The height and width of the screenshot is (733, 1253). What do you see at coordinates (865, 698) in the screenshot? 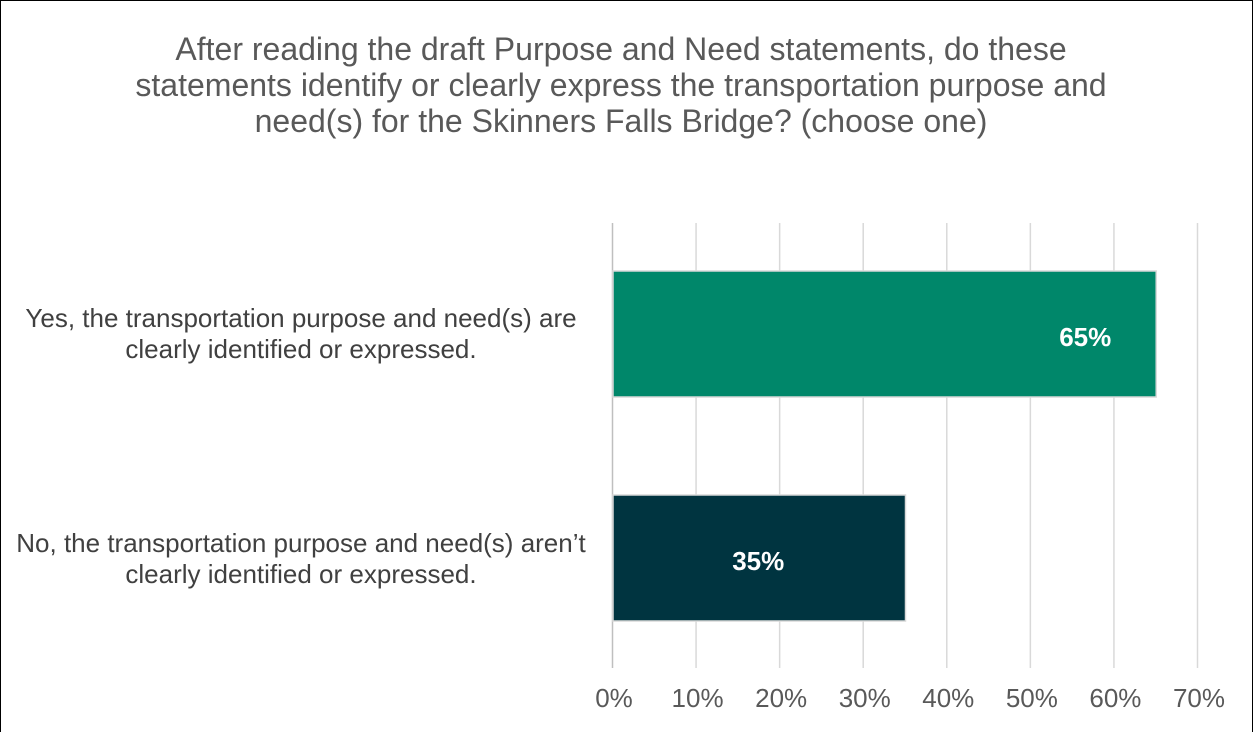
I see `x-tick-label-30: 30%` at bounding box center [865, 698].